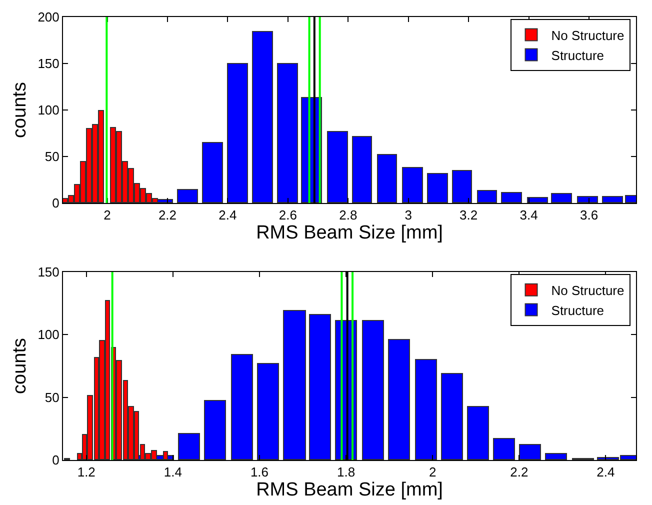 The image size is (652, 505). Describe the element at coordinates (408, 215) in the screenshot. I see `x-tick-label: 3` at that location.